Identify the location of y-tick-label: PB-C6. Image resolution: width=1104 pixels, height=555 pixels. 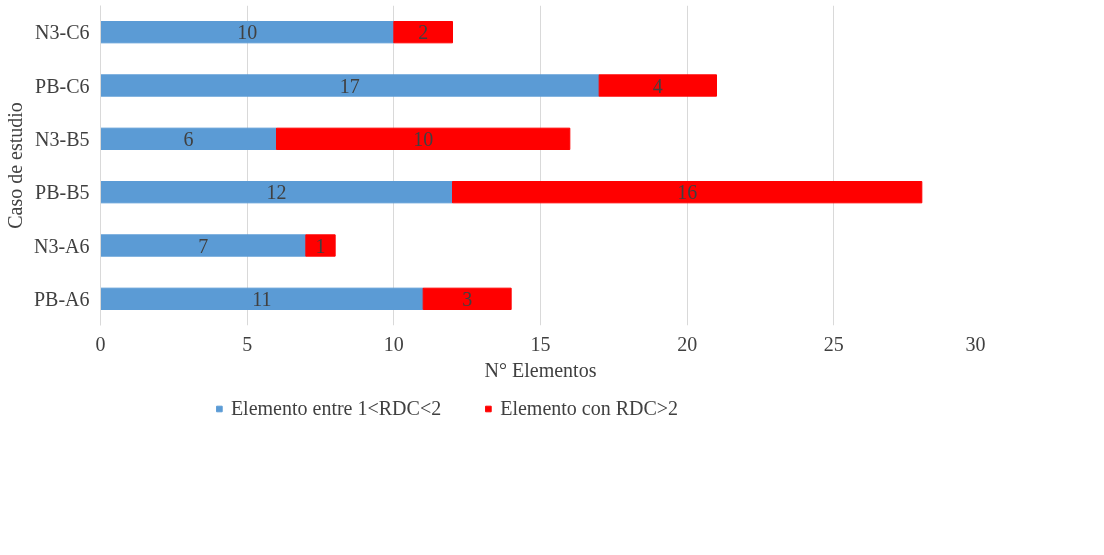
(62, 85).